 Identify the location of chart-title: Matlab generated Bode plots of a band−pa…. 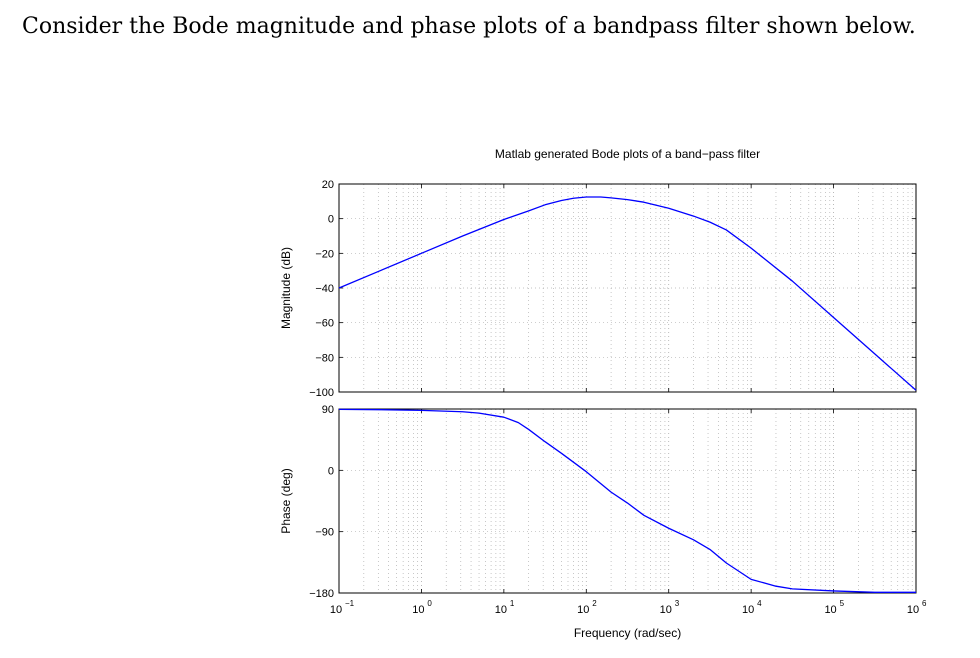
(627, 154).